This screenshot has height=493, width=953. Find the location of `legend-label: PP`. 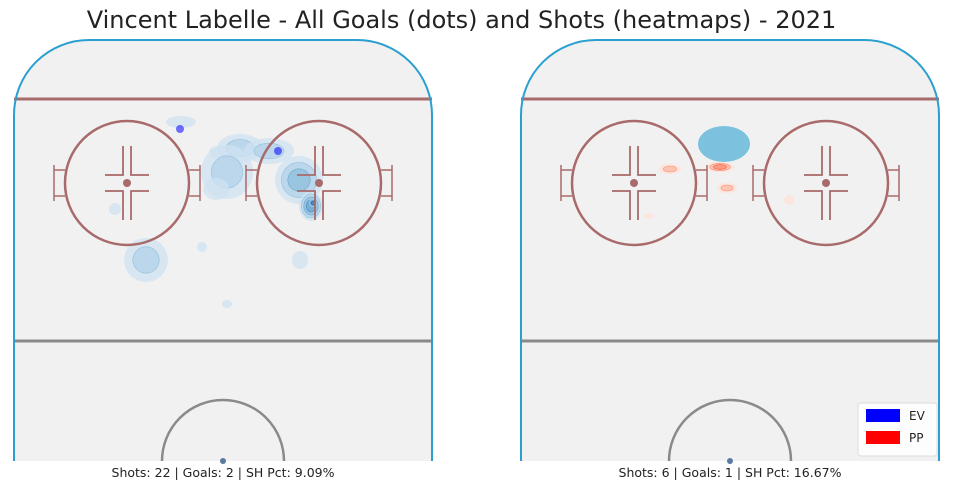

legend-label: PP is located at coordinates (916, 438).